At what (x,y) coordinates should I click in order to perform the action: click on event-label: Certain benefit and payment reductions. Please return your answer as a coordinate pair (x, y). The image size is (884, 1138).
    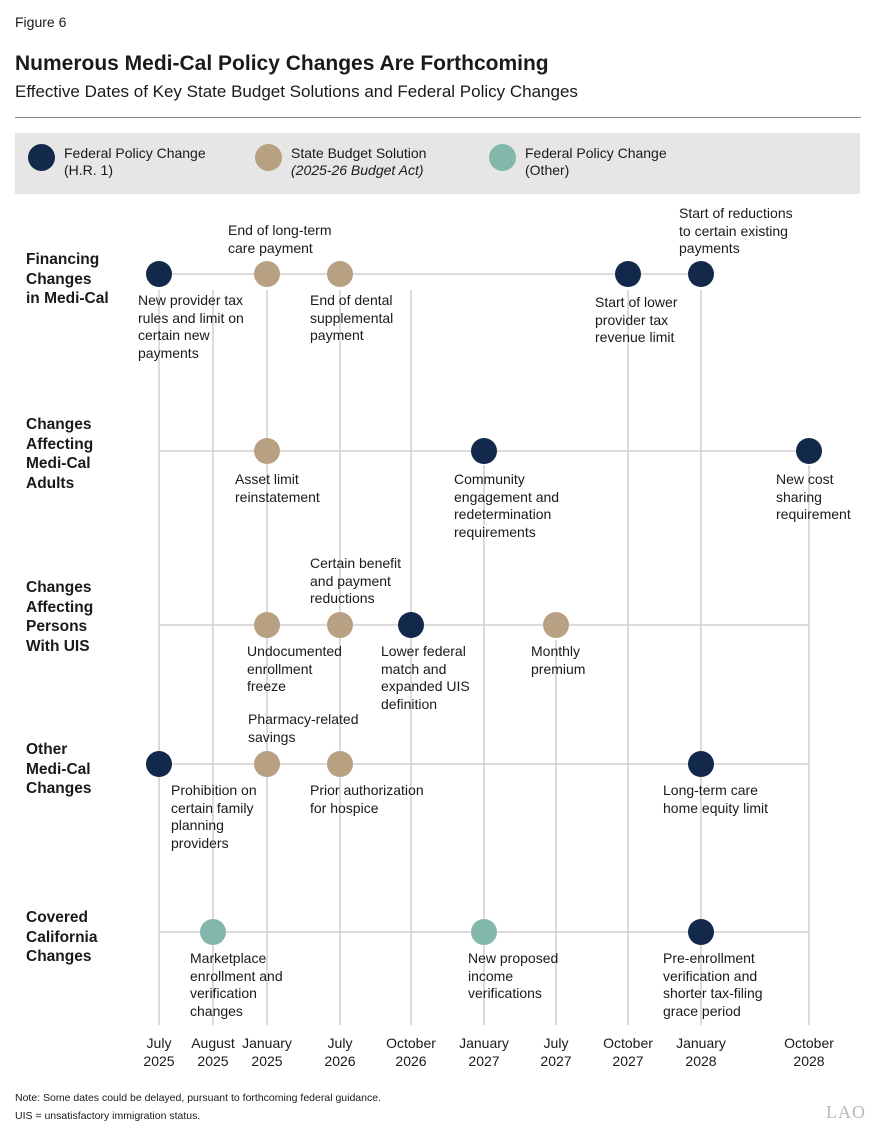
    Looking at the image, I should click on (356, 580).